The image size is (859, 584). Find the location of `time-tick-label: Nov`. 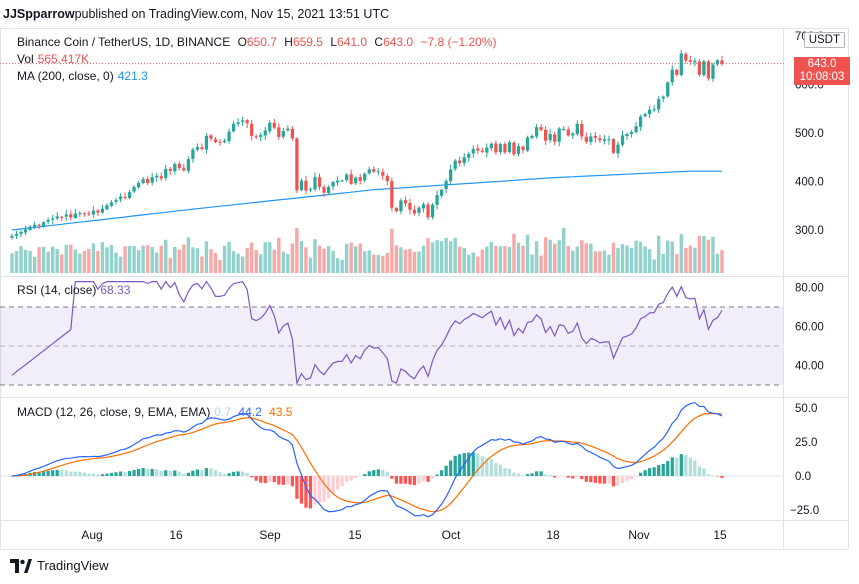

time-tick-label: Nov is located at coordinates (638, 535).